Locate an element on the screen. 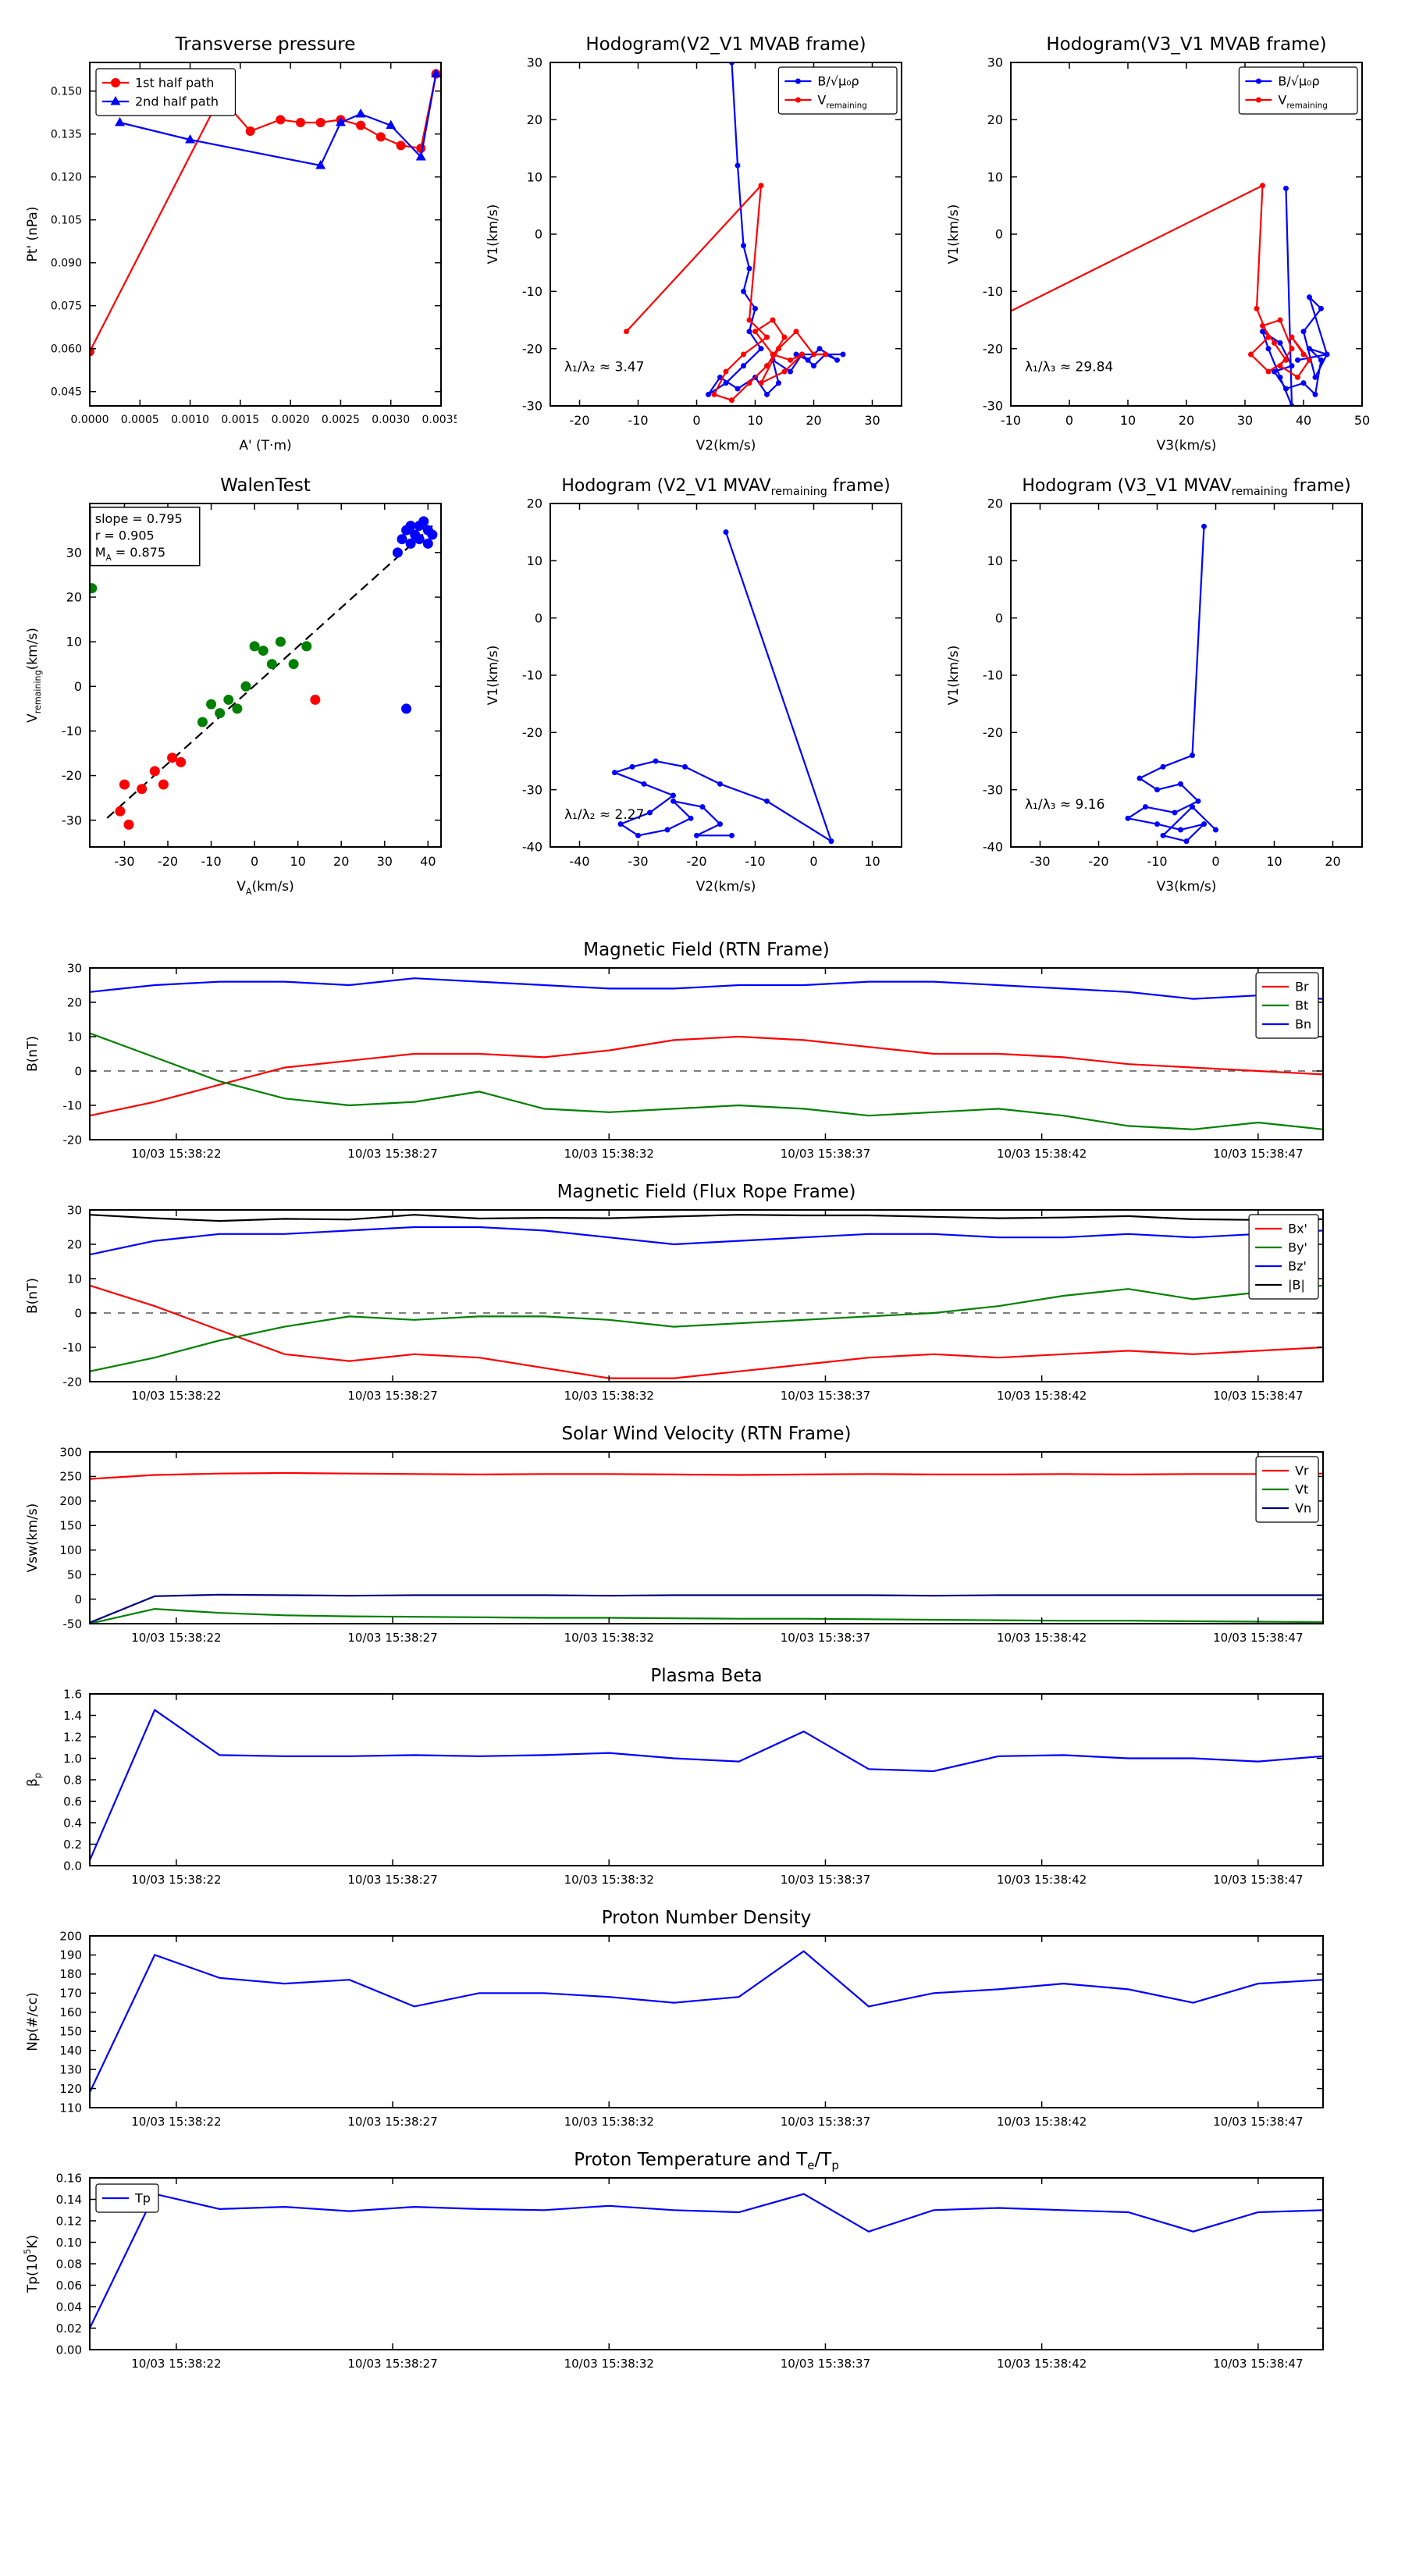  series-v-path is located at coordinates (725, 292).